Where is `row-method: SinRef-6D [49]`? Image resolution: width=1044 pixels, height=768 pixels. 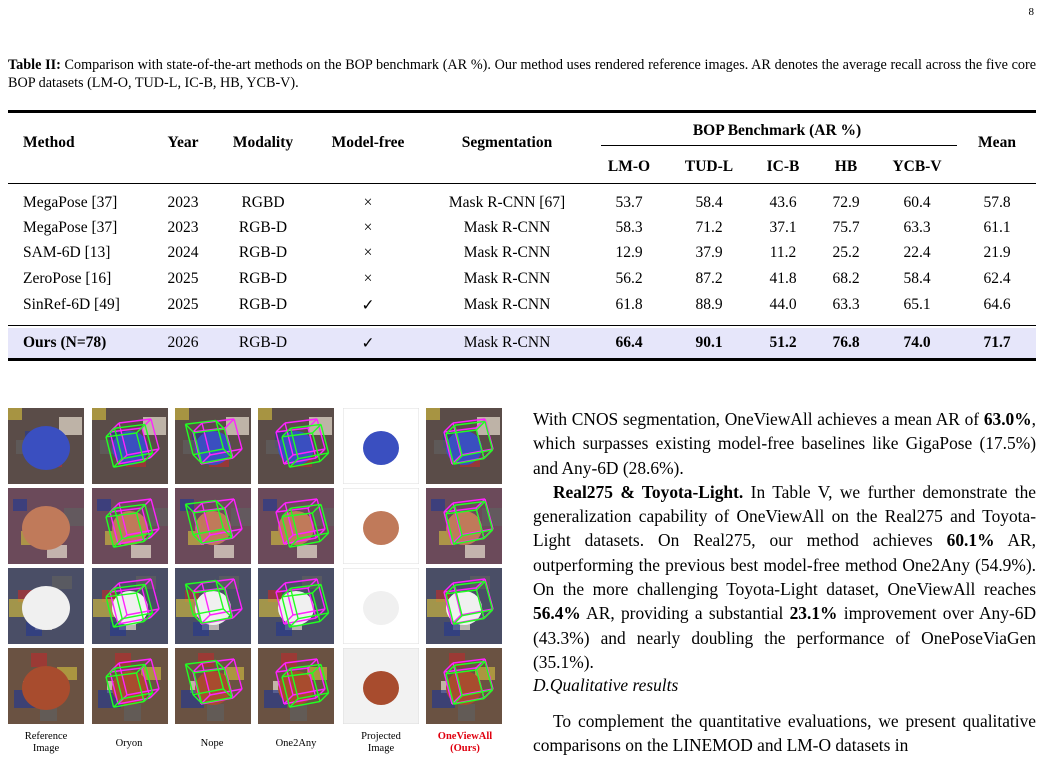 row-method: SinRef-6D [49] is located at coordinates (71, 304).